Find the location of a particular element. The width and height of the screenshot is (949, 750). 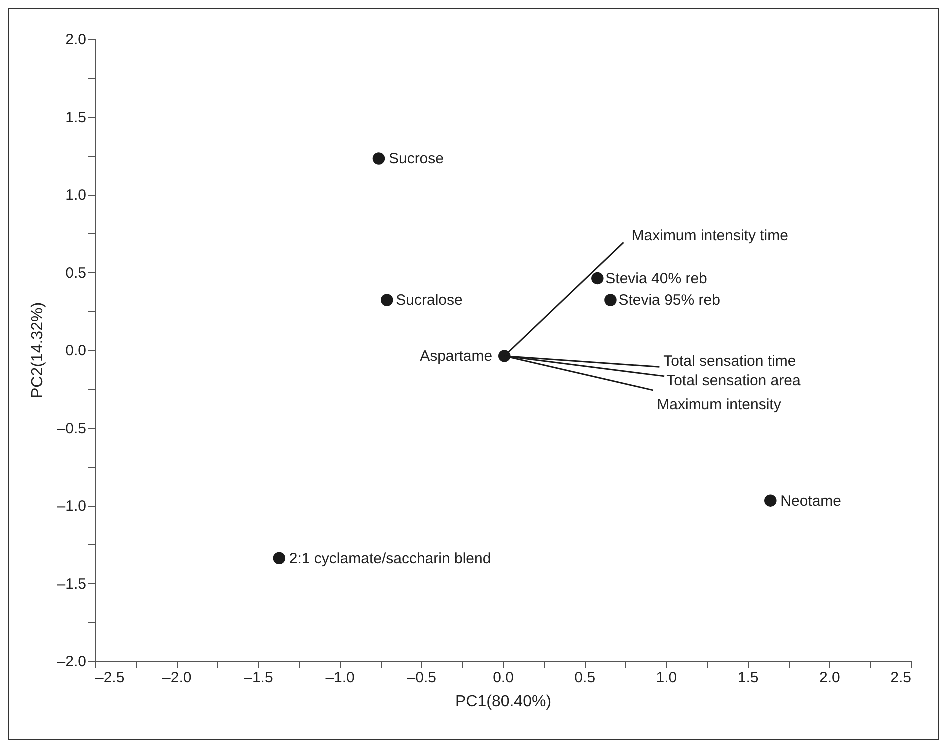

y-tick-label: 0.0 is located at coordinates (76, 351).